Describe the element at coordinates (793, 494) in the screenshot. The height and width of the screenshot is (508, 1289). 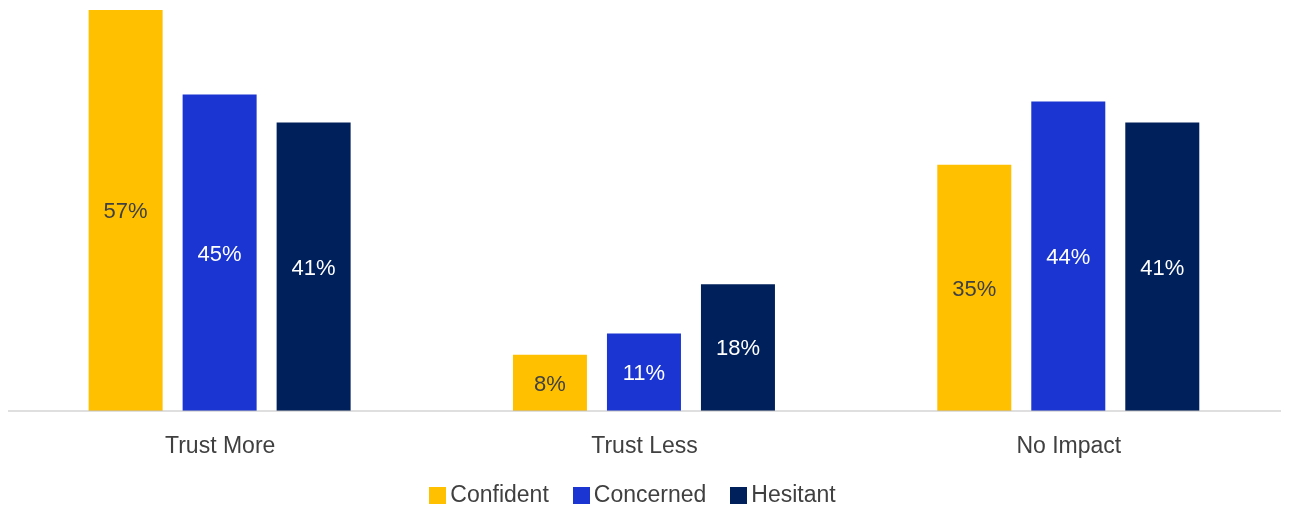
I see `legend-label: Hesitant` at that location.